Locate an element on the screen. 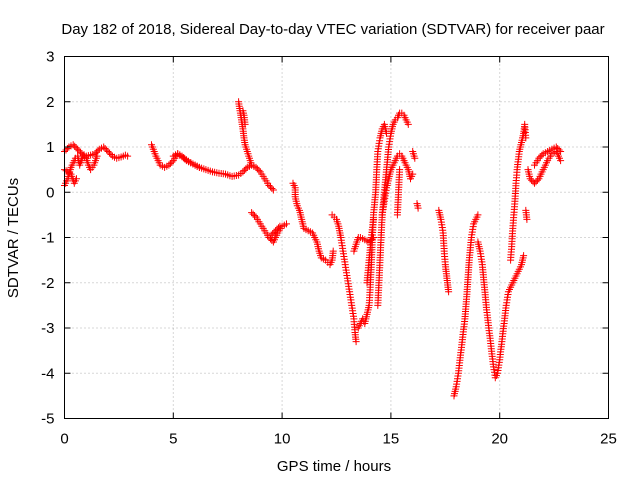 This screenshot has height=480, width=640. x-tick-label: 15 is located at coordinates (391, 439).